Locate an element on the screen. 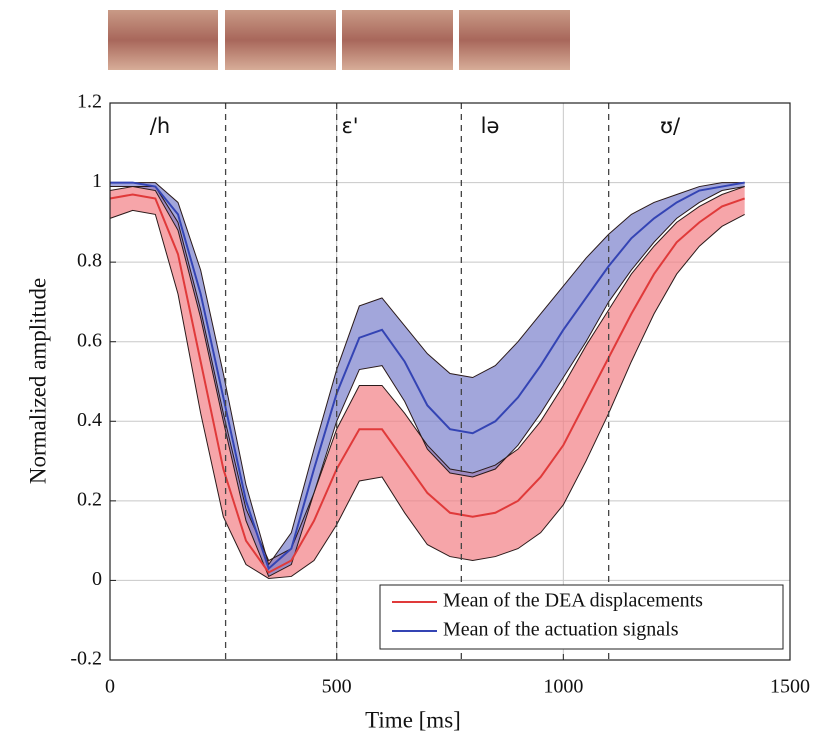 This screenshot has height=740, width=827. y-tick-label: 0.2 is located at coordinates (89, 499).